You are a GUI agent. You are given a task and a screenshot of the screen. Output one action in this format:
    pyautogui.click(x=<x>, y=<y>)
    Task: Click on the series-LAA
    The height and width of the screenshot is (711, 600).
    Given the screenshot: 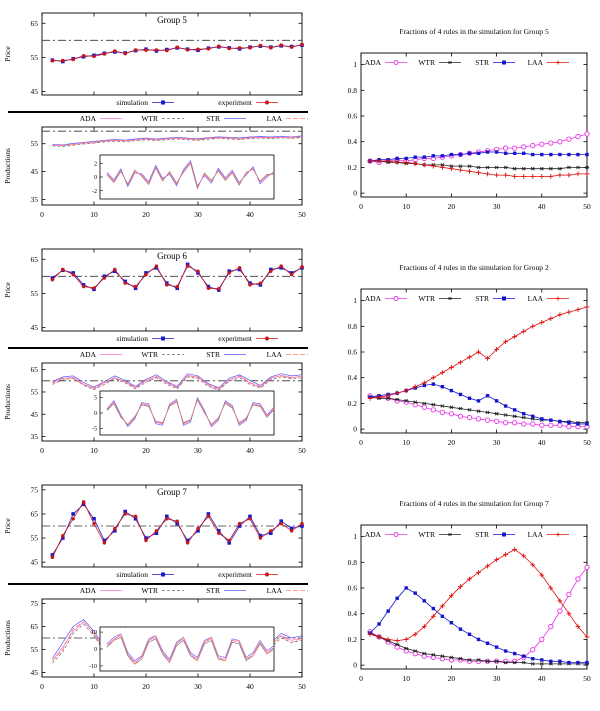 What is the action you would take?
    pyautogui.click(x=177, y=382)
    